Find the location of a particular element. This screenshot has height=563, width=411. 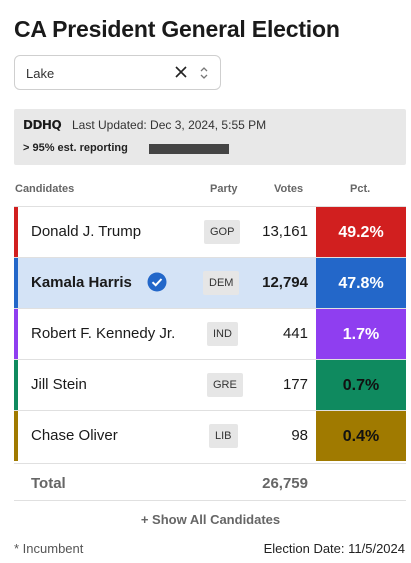

party-badge: GRE is located at coordinates (225, 385).